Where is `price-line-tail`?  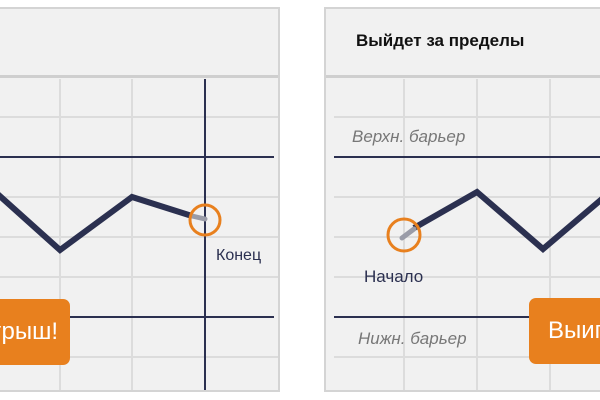
price-line-tail is located at coordinates (198, 217).